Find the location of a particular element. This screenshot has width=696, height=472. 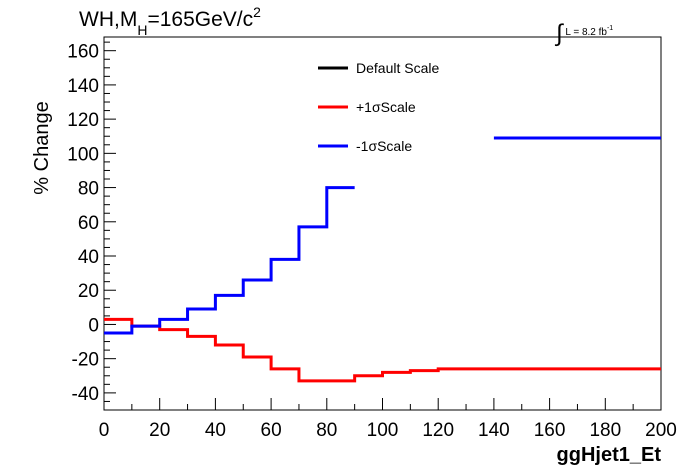

y-tick-label: 140 is located at coordinates (83, 86).